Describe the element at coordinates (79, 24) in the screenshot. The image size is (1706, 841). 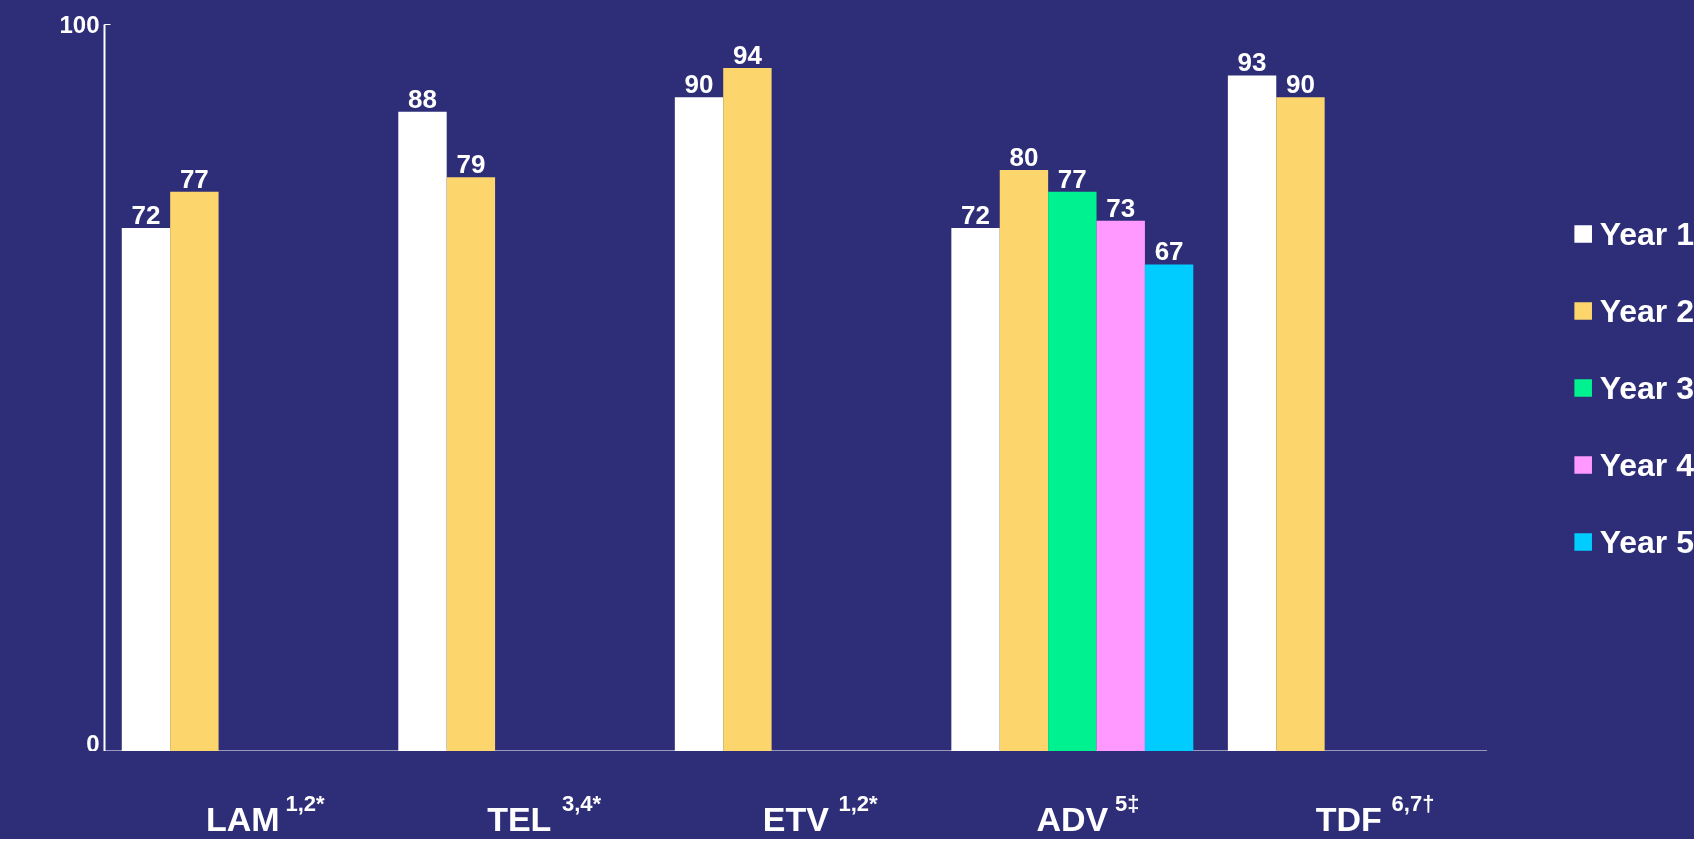
I see `y-tick-label: 100` at that location.